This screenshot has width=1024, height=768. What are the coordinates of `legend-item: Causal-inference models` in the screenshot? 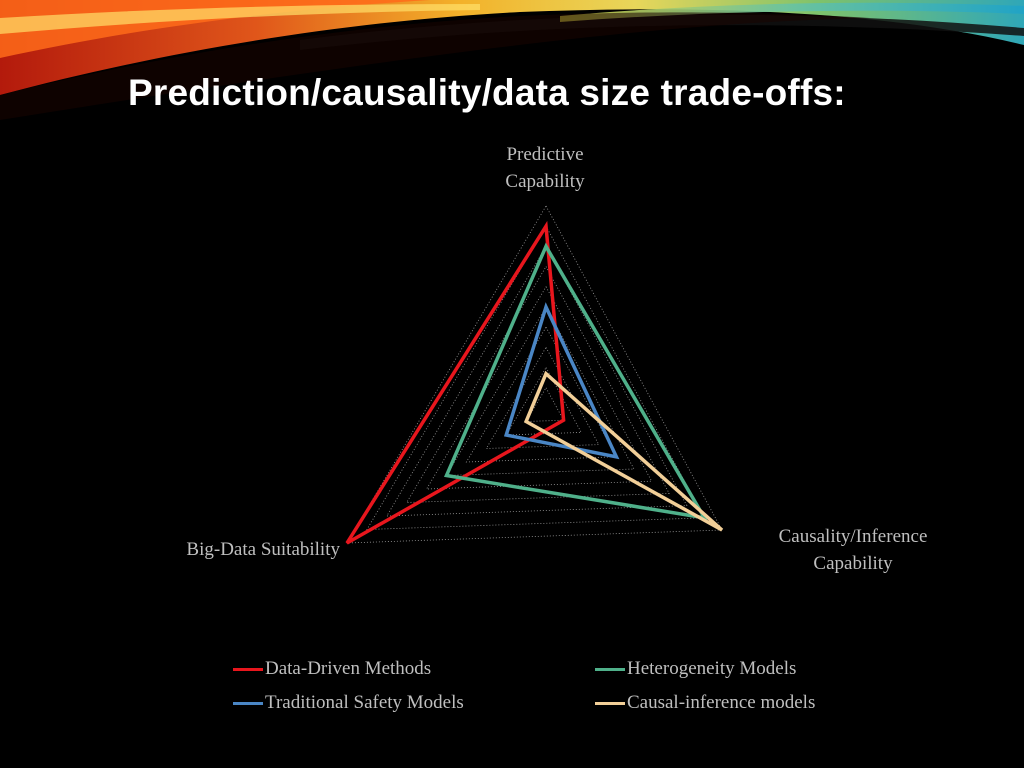 It's located at (705, 703).